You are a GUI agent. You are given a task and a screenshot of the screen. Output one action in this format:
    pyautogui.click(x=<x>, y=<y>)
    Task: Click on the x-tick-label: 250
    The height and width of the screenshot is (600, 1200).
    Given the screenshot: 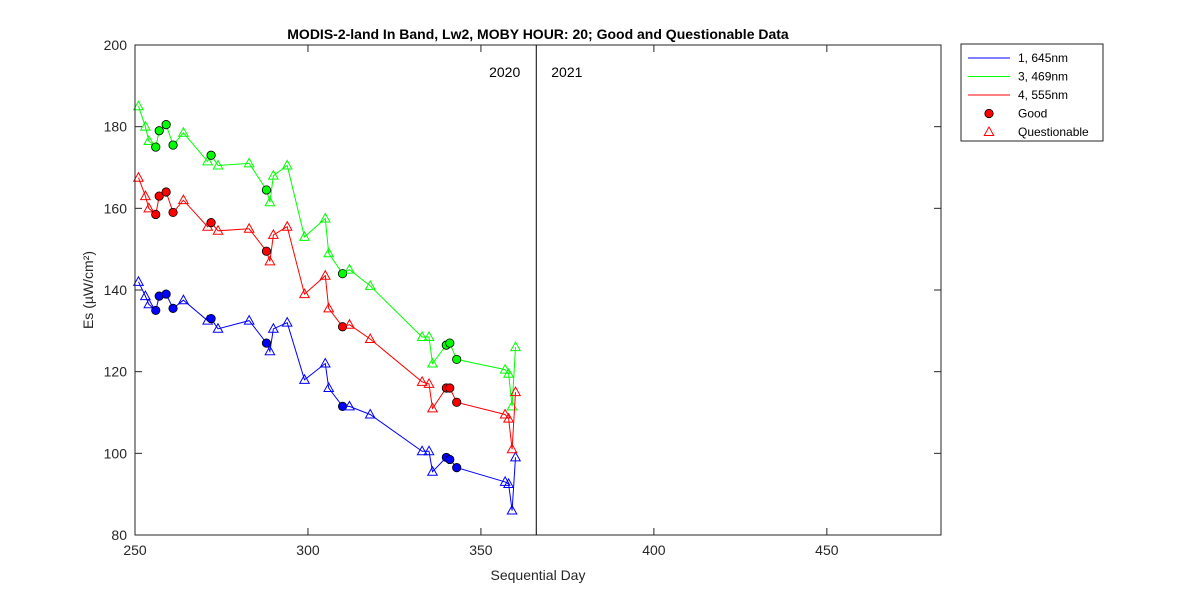 What is the action you would take?
    pyautogui.click(x=135, y=550)
    